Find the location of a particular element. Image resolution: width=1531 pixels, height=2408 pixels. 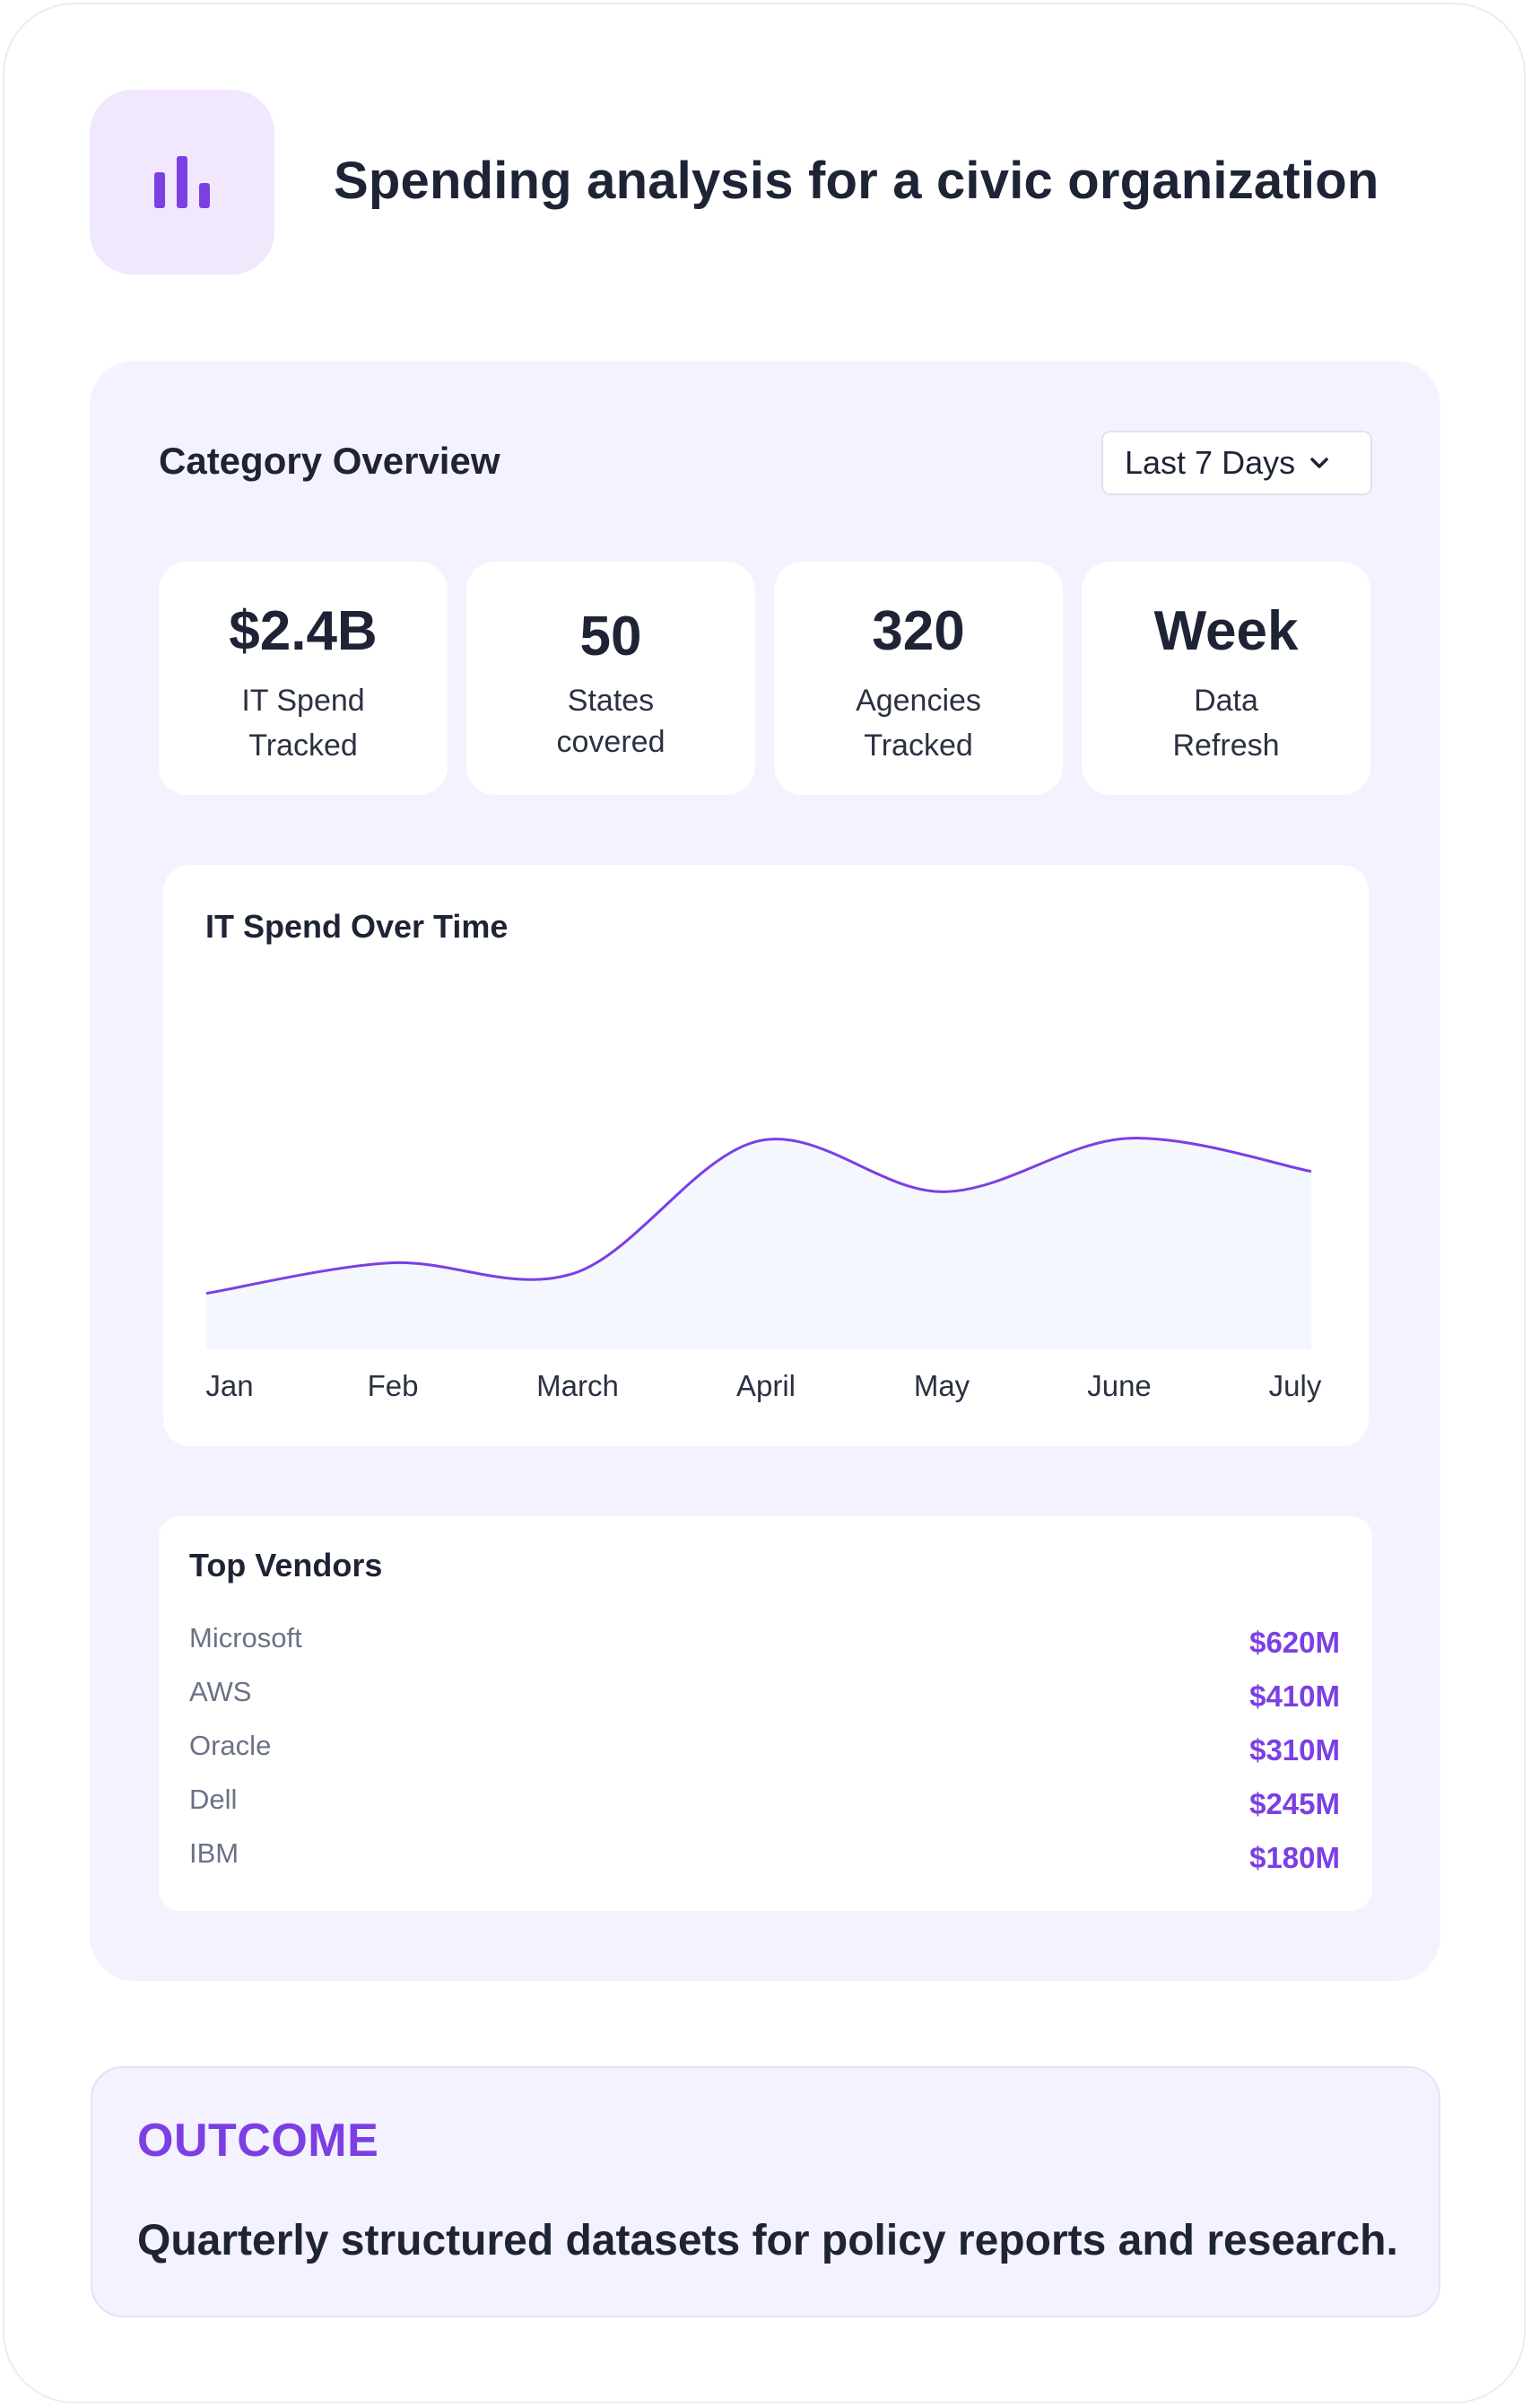

x-tick-label: April is located at coordinates (766, 1385).